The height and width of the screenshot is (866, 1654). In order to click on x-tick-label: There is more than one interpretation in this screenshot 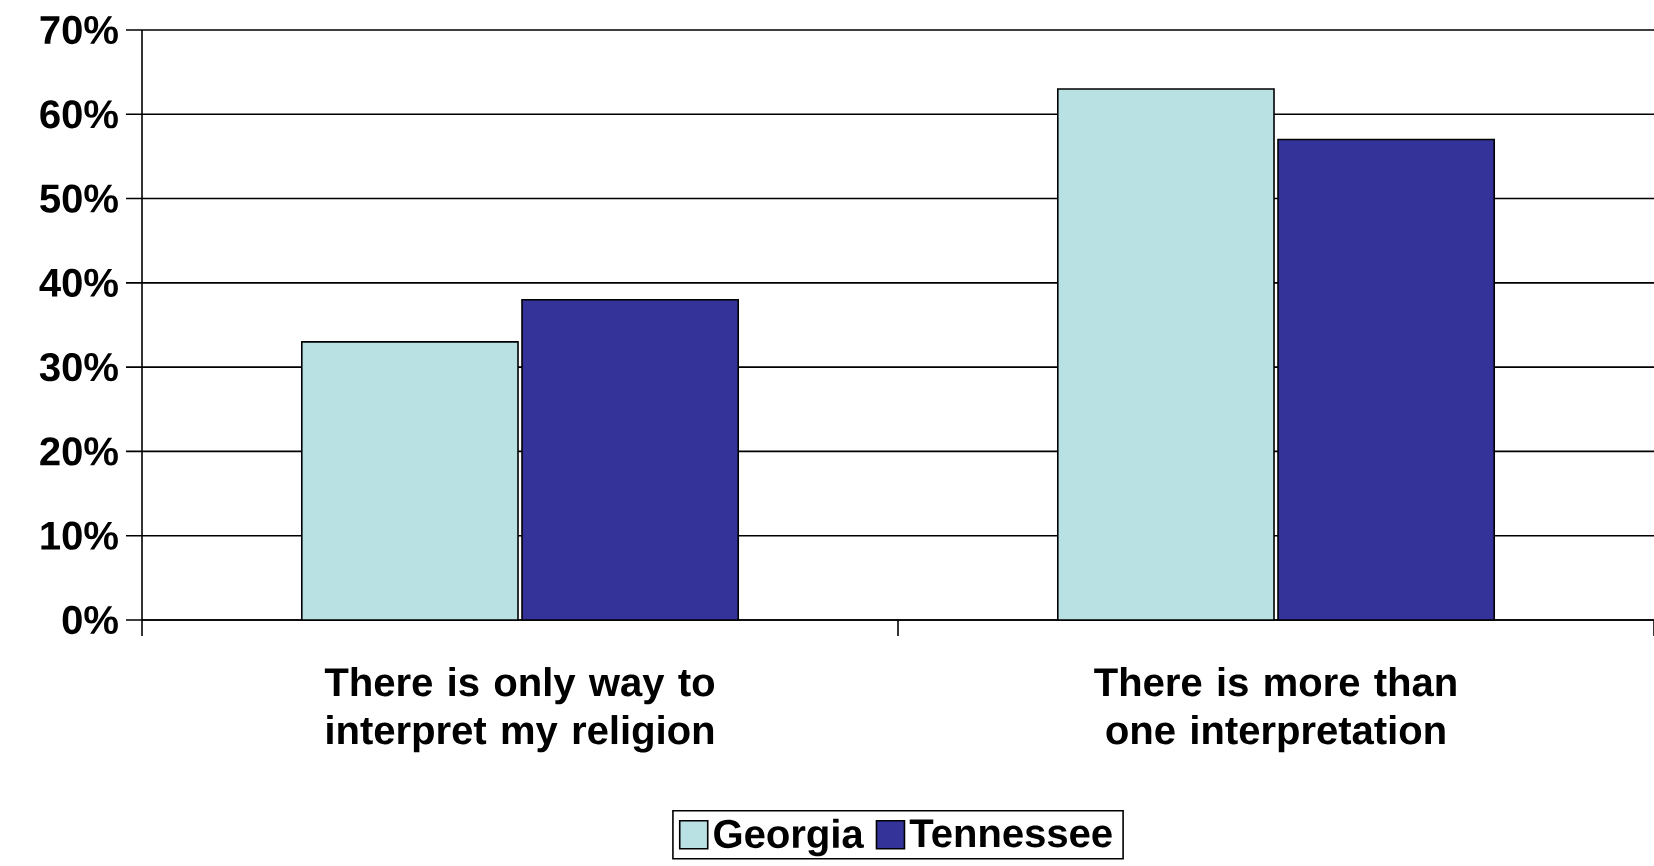, I will do `click(1275, 710)`.